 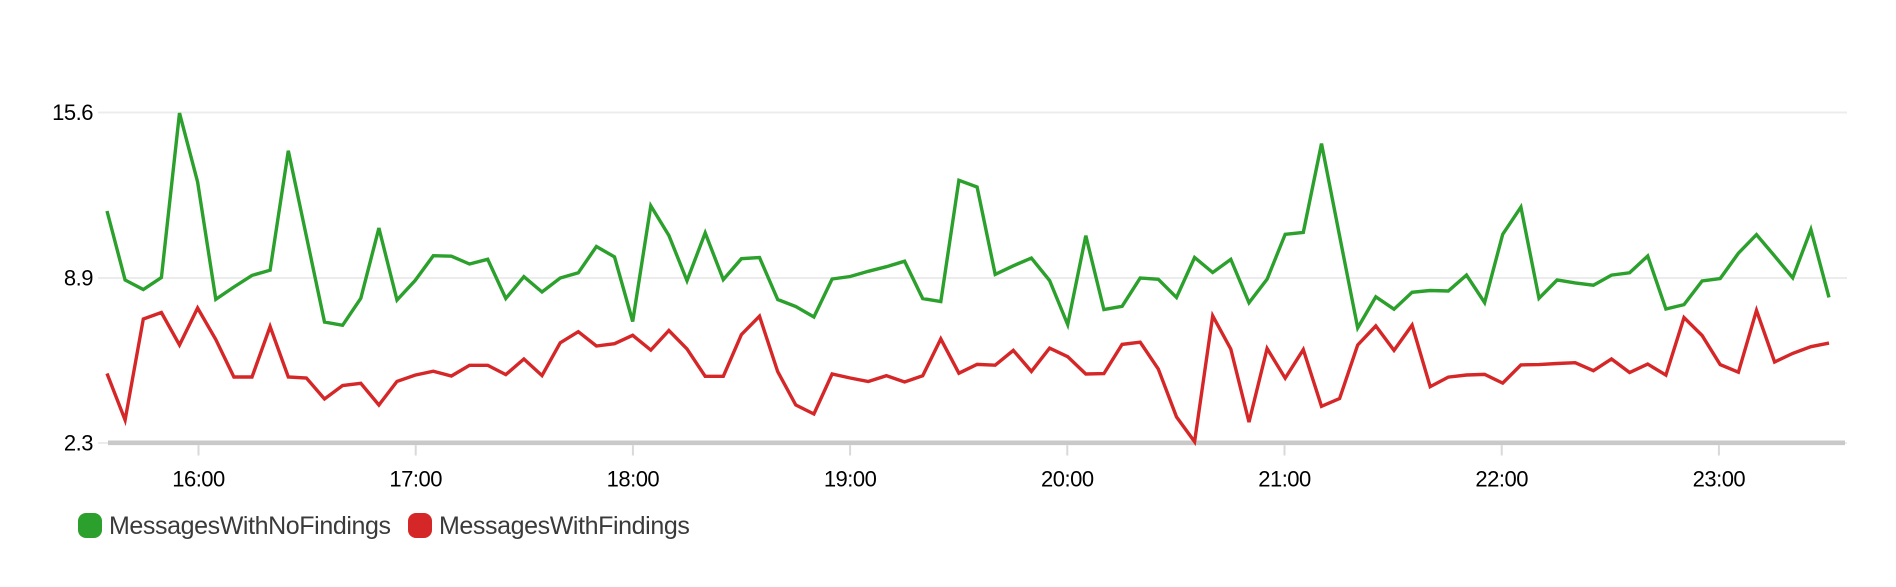 I want to click on svg-text: 18:00, so click(x=633, y=479).